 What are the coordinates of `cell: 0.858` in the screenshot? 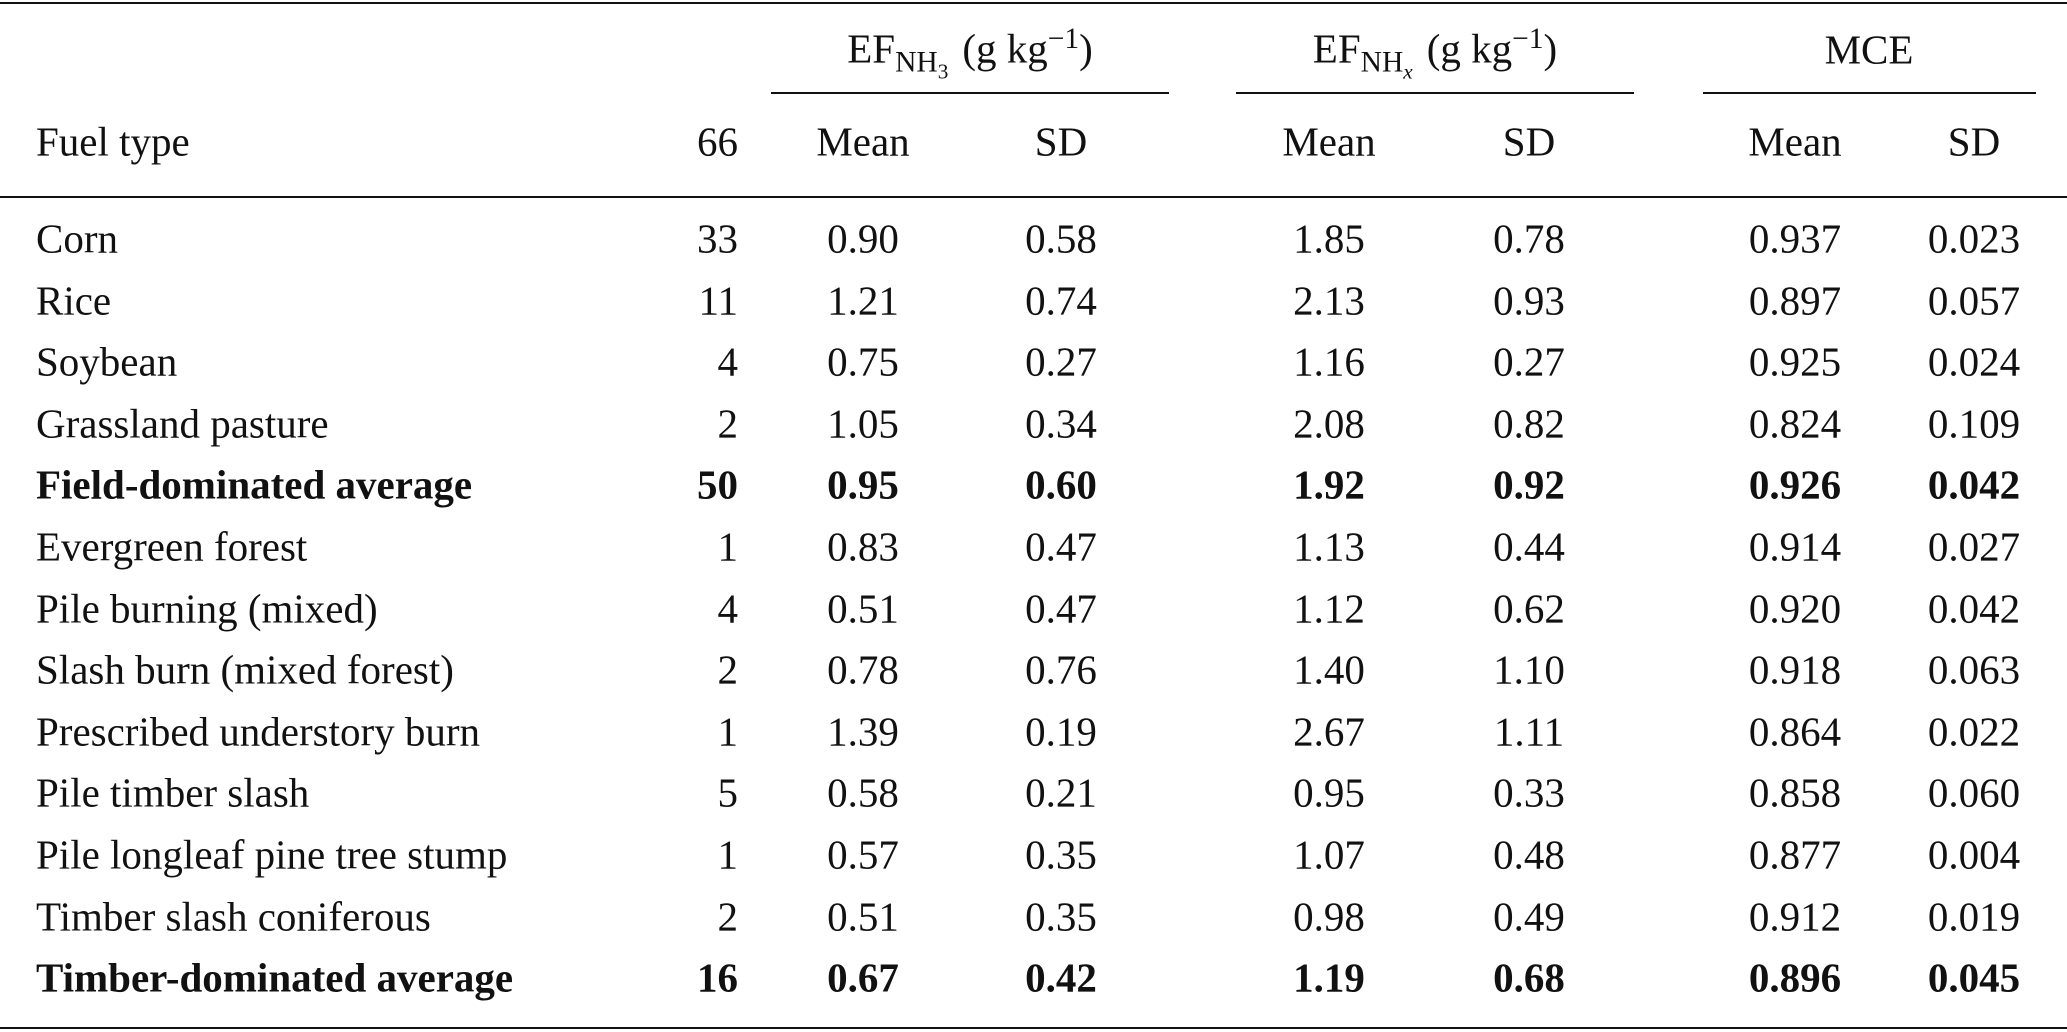 It's located at (1795, 792).